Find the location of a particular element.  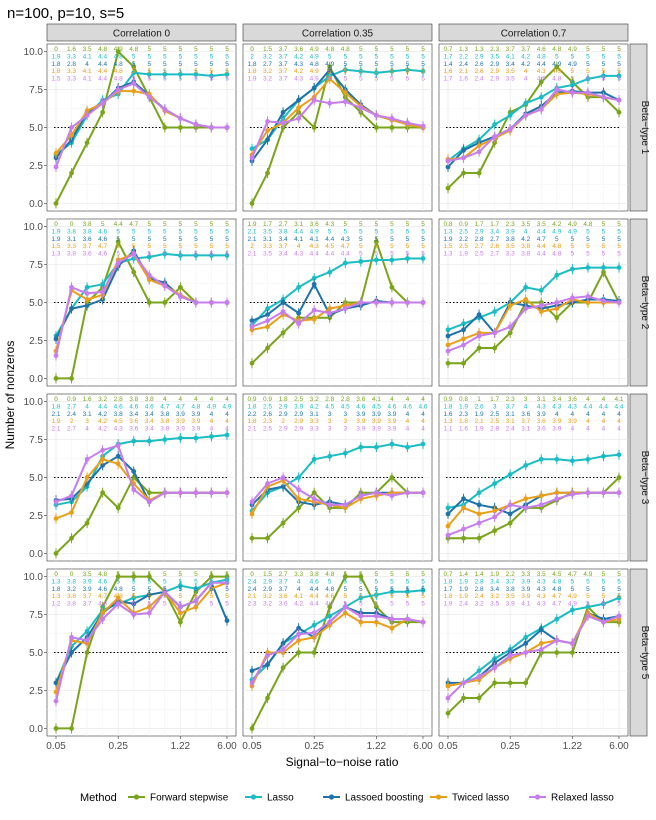

annotation-label: 4.9 is located at coordinates (314, 49).